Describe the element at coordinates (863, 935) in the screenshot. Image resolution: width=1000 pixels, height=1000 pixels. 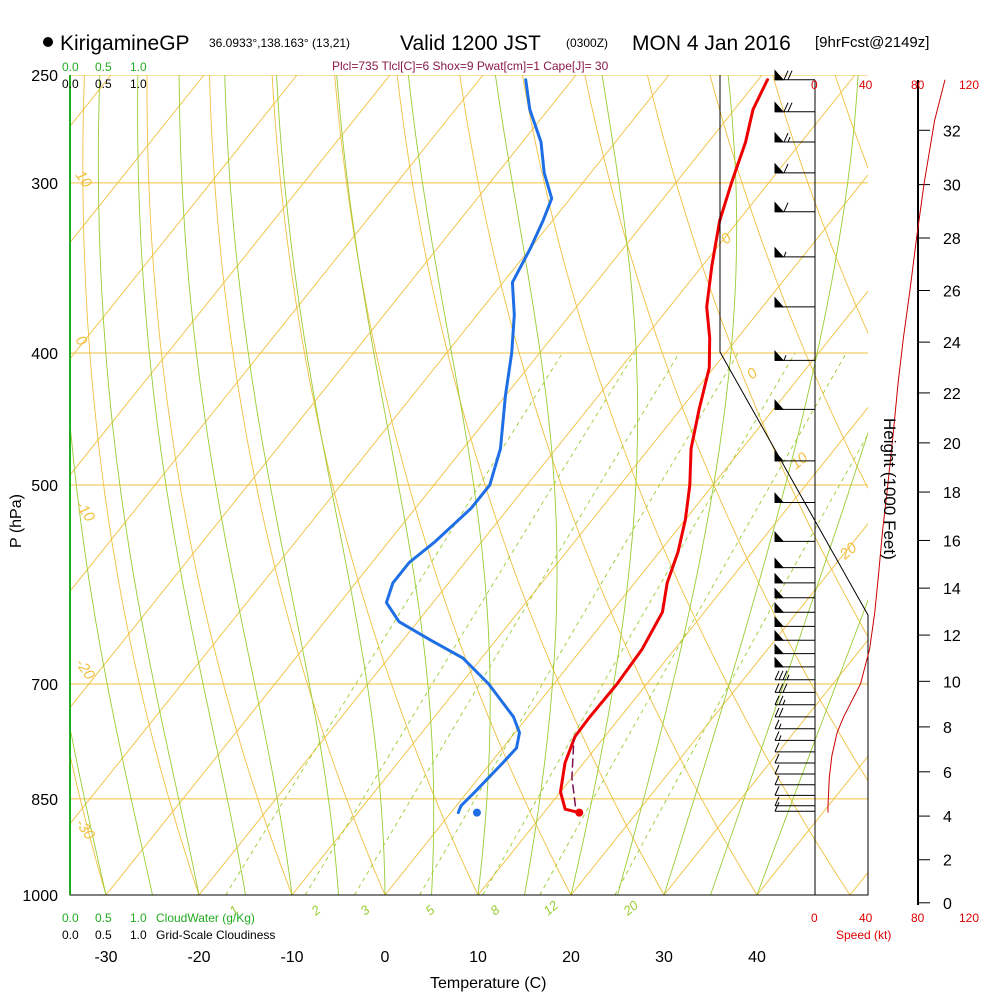
I see `speed-label: Speed (kt)` at that location.